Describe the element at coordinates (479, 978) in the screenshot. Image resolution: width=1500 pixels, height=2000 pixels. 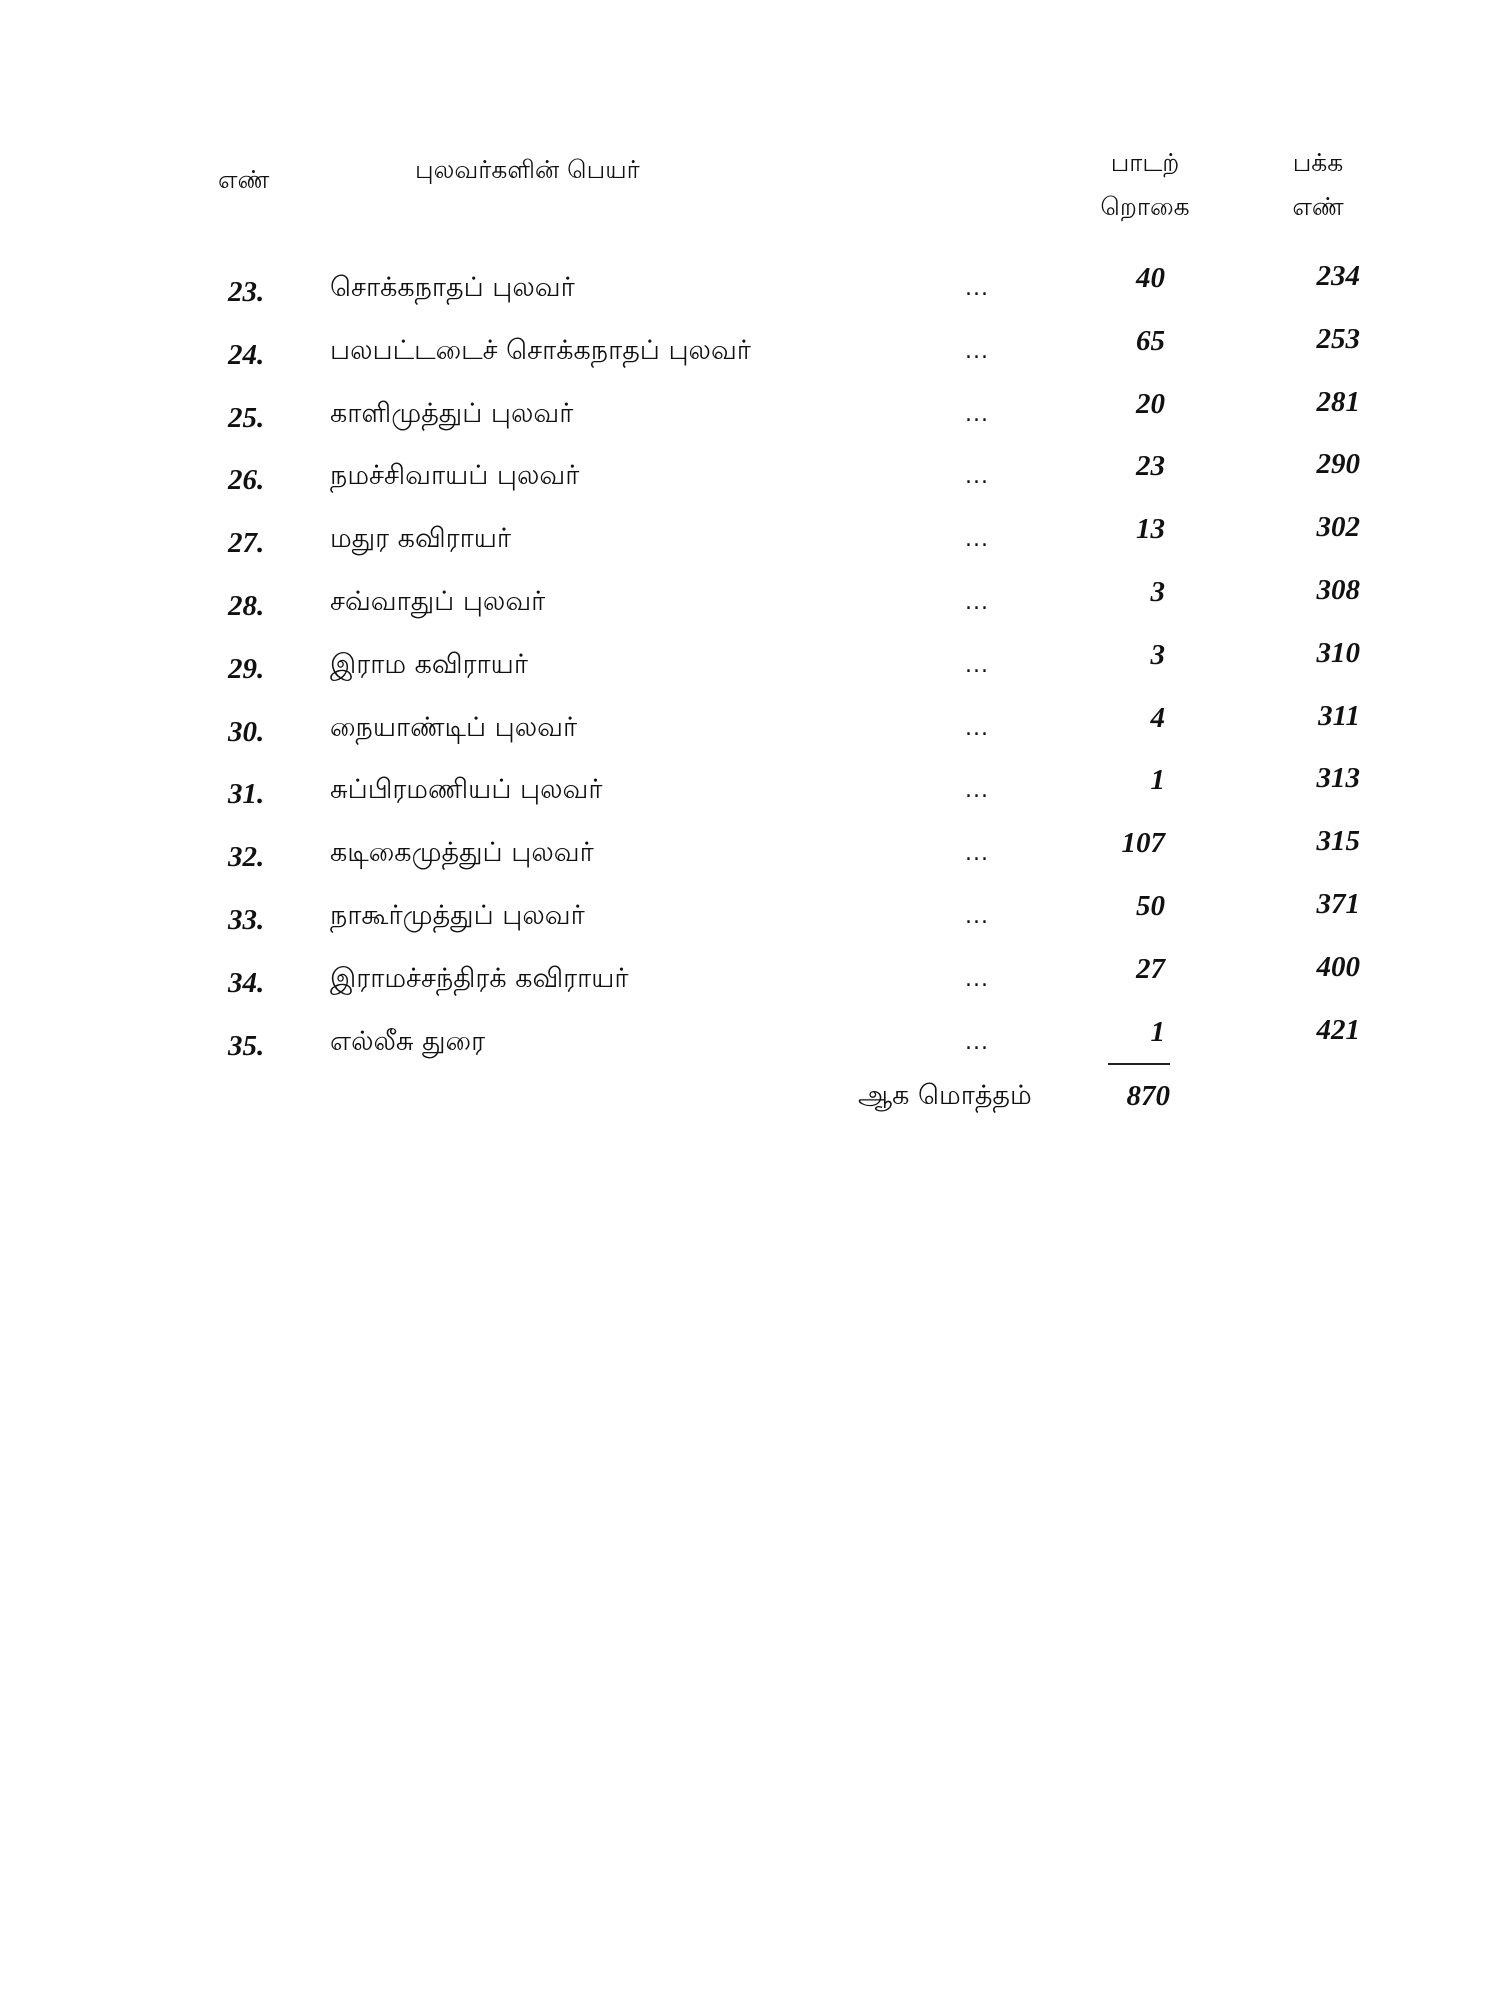
I see `poet-name: இராமச்சந்திரக் கவிராயர்` at that location.